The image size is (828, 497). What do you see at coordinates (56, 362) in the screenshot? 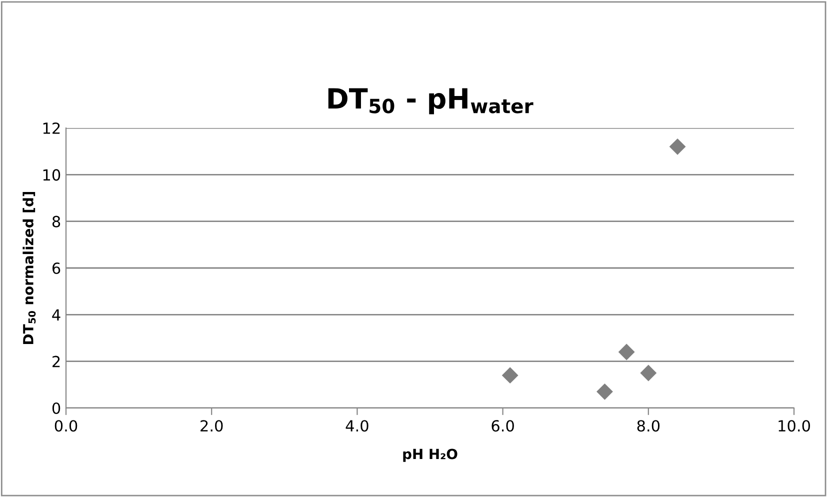
I see `y-tick-label: 2` at bounding box center [56, 362].